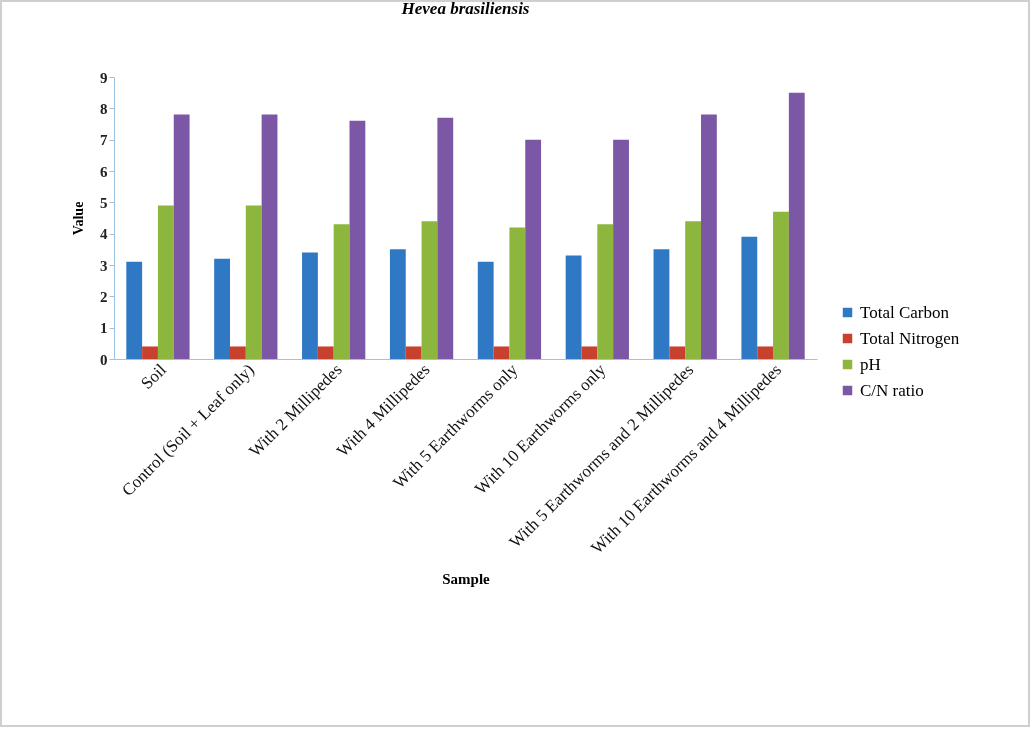 This screenshot has height=733, width=1036. What do you see at coordinates (104, 359) in the screenshot?
I see `y-tick-label: 0` at bounding box center [104, 359].